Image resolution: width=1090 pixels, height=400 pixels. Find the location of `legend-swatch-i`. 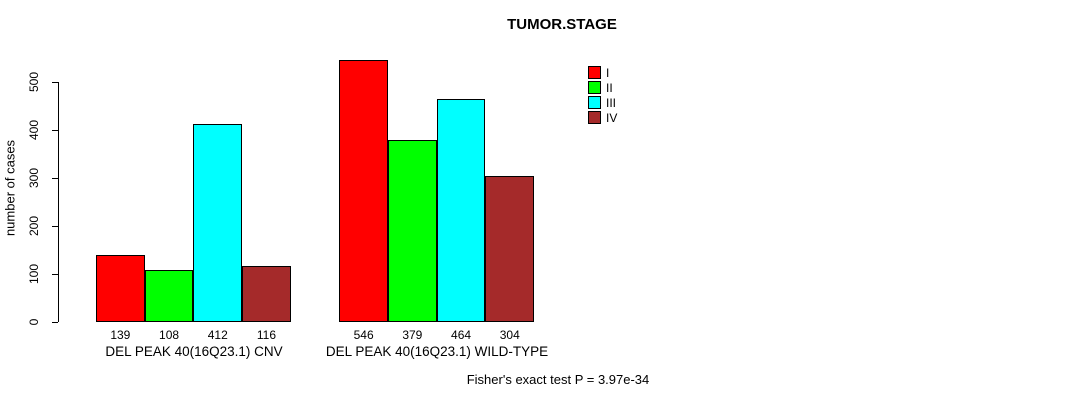

legend-swatch-i is located at coordinates (594, 72).